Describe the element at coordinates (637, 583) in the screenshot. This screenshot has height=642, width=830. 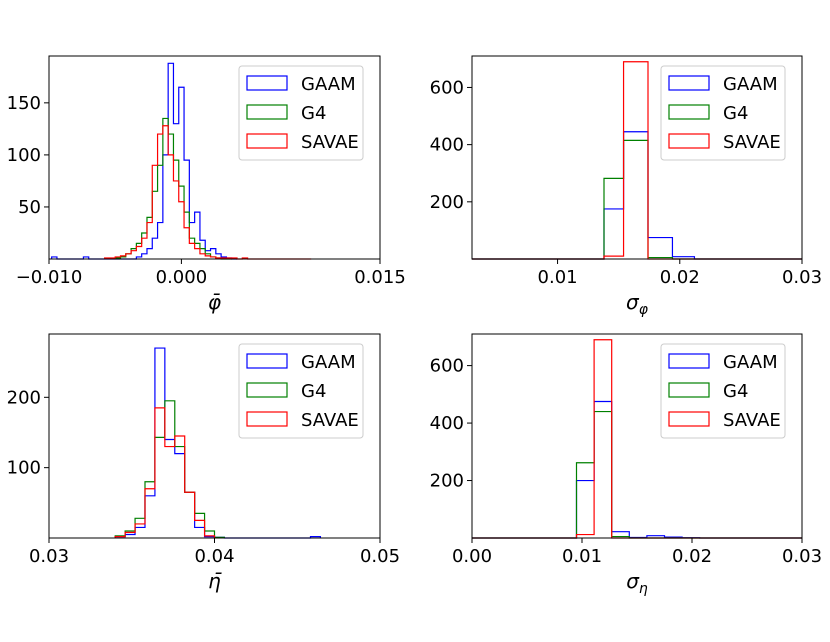
I see `x-axis-label: ση` at that location.